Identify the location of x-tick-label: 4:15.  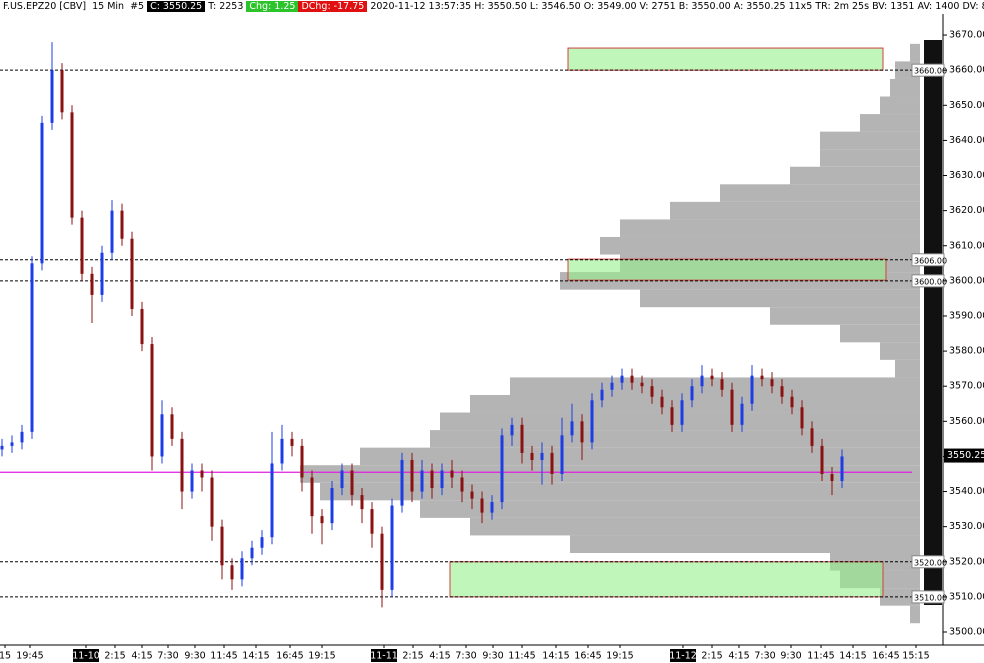
(439, 656).